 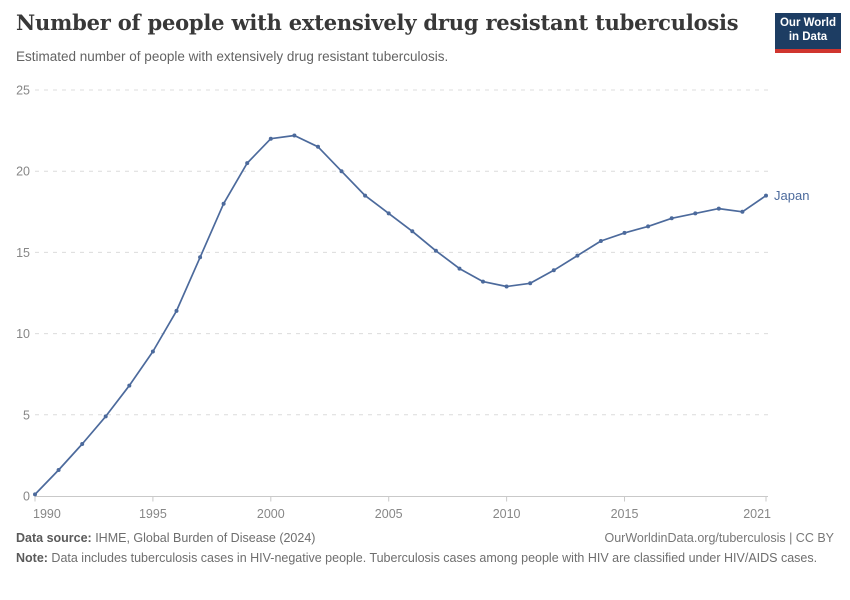 What do you see at coordinates (389, 514) in the screenshot?
I see `x-axis-tick-label: 2005` at bounding box center [389, 514].